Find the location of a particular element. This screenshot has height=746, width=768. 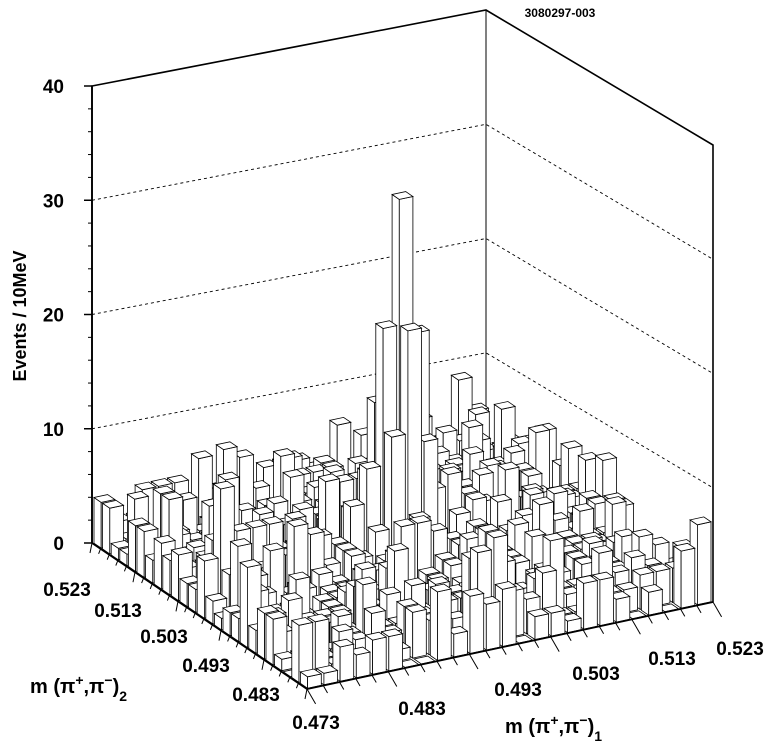

y-axis-label: m (π+,π−)2 is located at coordinates (78, 688).